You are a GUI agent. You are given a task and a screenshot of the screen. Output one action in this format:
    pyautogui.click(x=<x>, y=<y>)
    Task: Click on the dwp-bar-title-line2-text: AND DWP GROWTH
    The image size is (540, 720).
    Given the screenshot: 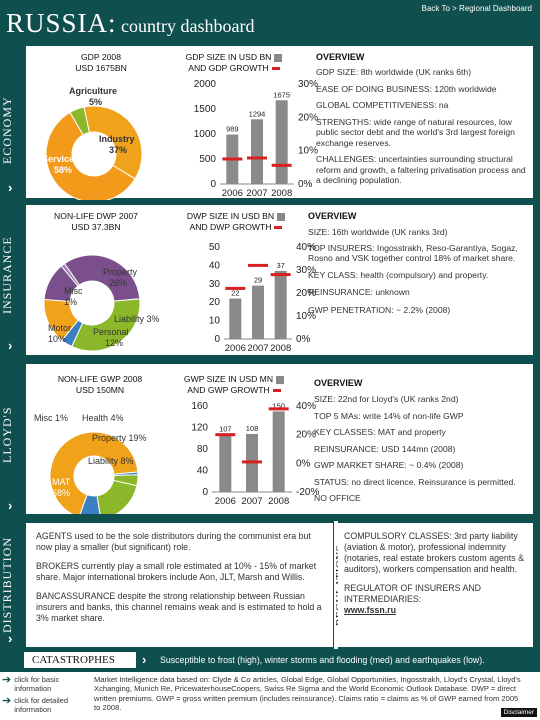 What is the action you would take?
    pyautogui.click(x=230, y=227)
    